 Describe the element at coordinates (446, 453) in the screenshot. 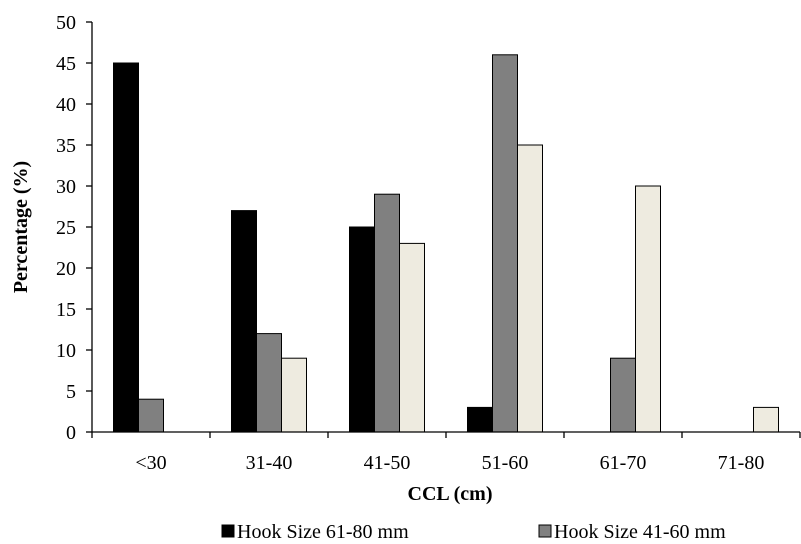

I see `x-axis-ticks: <30 31-40 41-50 51-60 61-70 71-80` at that location.